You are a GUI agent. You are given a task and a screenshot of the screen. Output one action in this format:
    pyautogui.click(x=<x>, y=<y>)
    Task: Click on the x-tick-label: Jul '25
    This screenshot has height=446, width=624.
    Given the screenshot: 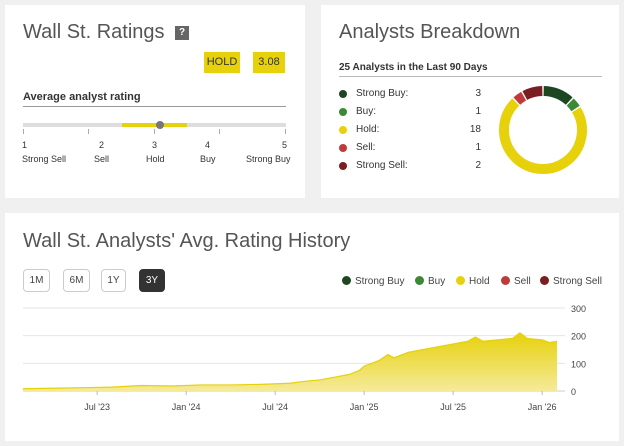 What is the action you would take?
    pyautogui.click(x=453, y=407)
    